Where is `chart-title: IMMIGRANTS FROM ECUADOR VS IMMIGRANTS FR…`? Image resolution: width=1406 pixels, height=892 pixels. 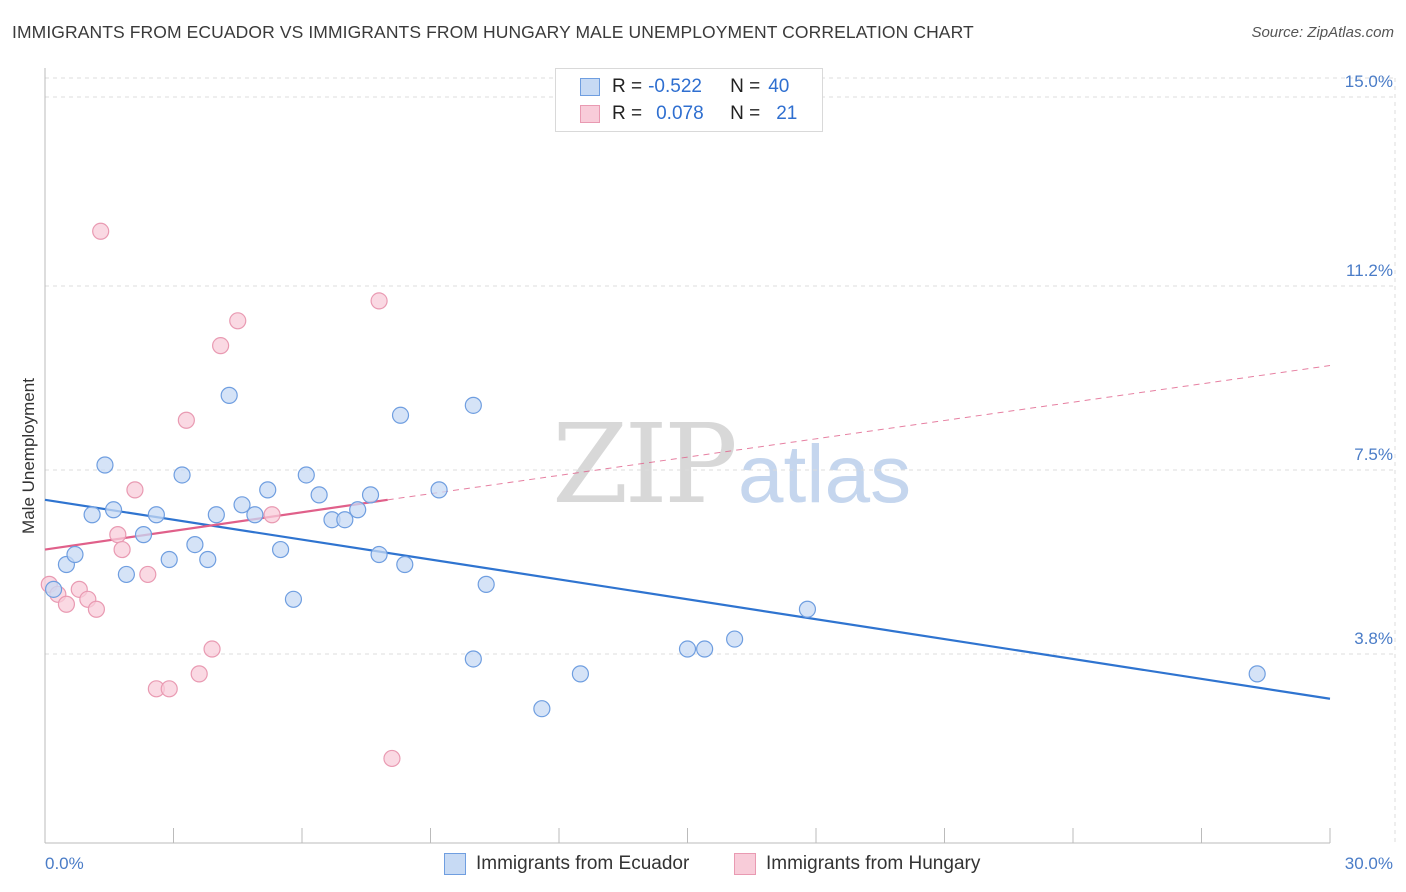
chart-title: IMMIGRANTS FROM ECUADOR VS IMMIGRANTS FR… is located at coordinates (493, 32).